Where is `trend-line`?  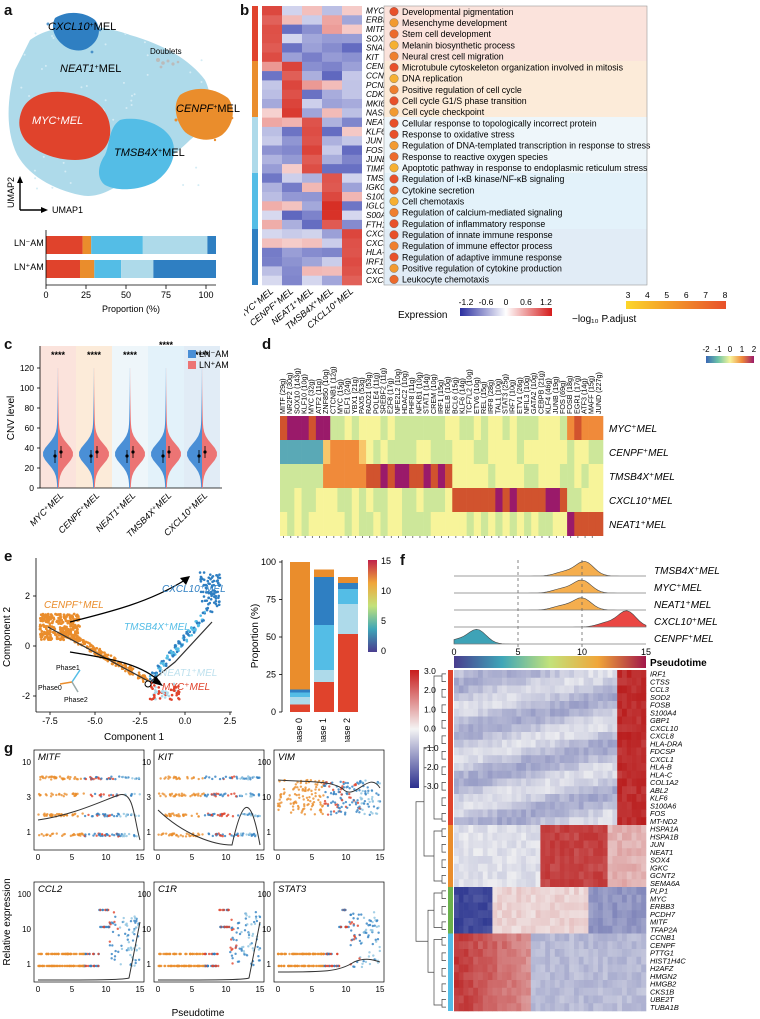
trend-line is located at coordinates (89, 951).